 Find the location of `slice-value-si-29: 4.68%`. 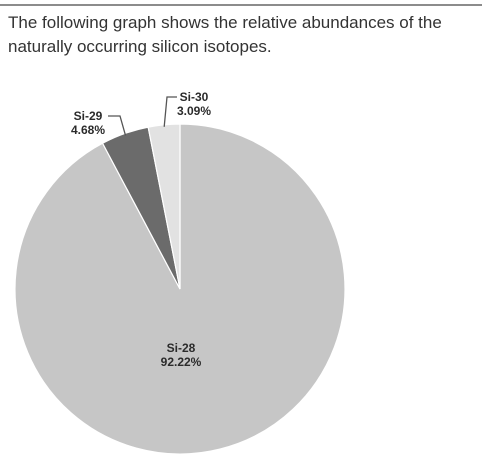

slice-value-si-29: 4.68% is located at coordinates (88, 130).